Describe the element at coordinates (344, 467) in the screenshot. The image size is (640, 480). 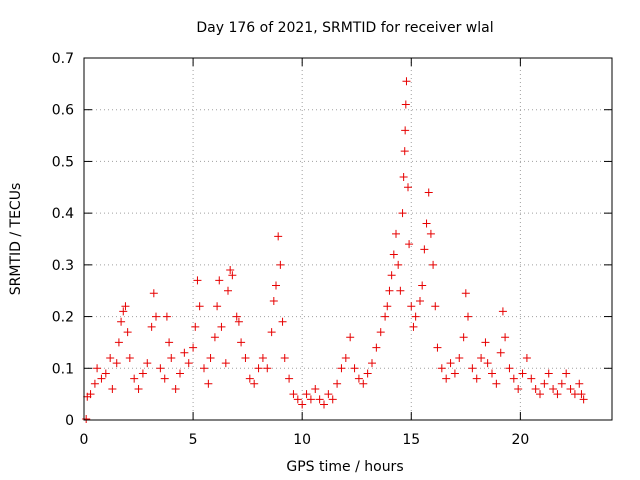
I see `x-axis-label: GPS time / hours` at that location.